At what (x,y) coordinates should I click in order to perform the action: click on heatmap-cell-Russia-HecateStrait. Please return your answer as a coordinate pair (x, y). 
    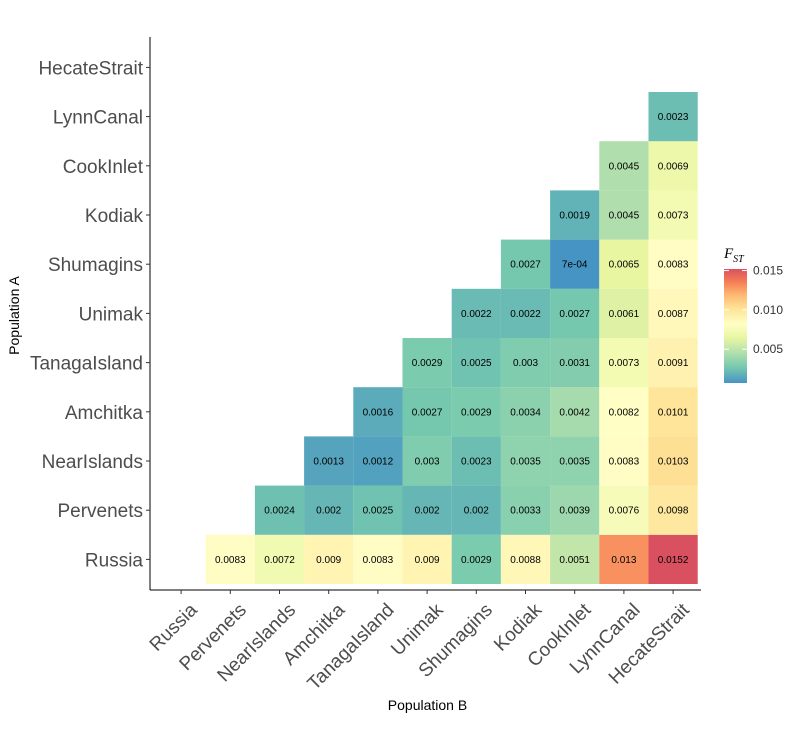
    Looking at the image, I should click on (673, 559).